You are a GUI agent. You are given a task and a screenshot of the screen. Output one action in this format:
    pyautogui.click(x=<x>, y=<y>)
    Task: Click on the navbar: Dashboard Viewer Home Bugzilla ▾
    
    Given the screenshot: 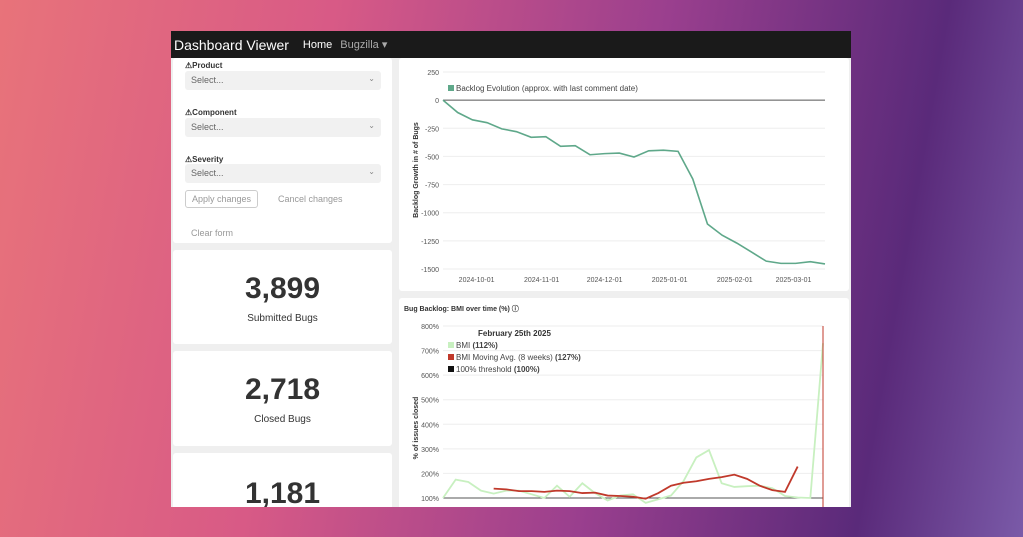 What is the action you would take?
    pyautogui.click(x=511, y=44)
    